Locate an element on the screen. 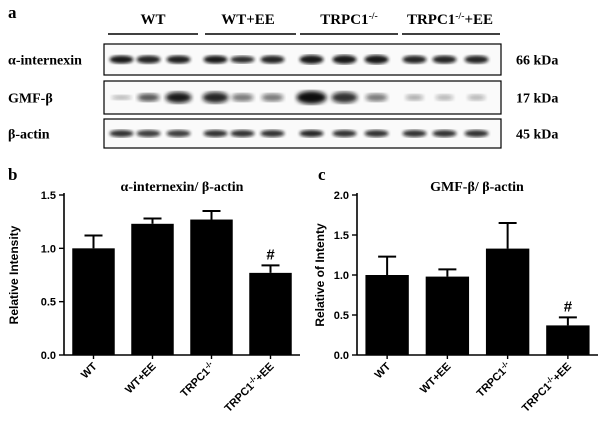 This screenshot has width=600, height=428. blot-protein-label: α-internexin is located at coordinates (45, 61).